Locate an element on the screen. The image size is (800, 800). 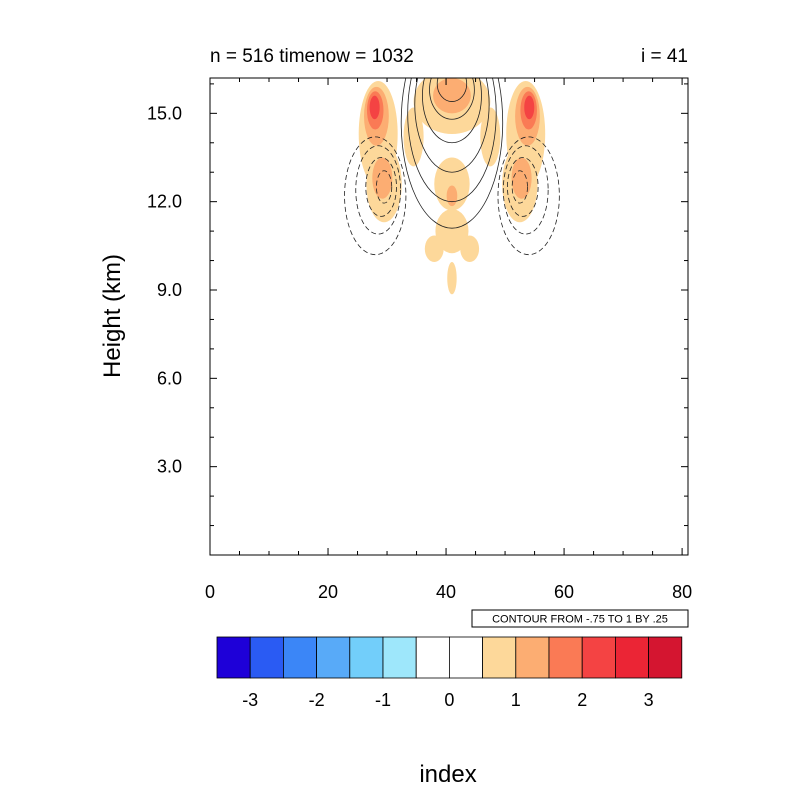
colorbar-label: 2 is located at coordinates (582, 700).